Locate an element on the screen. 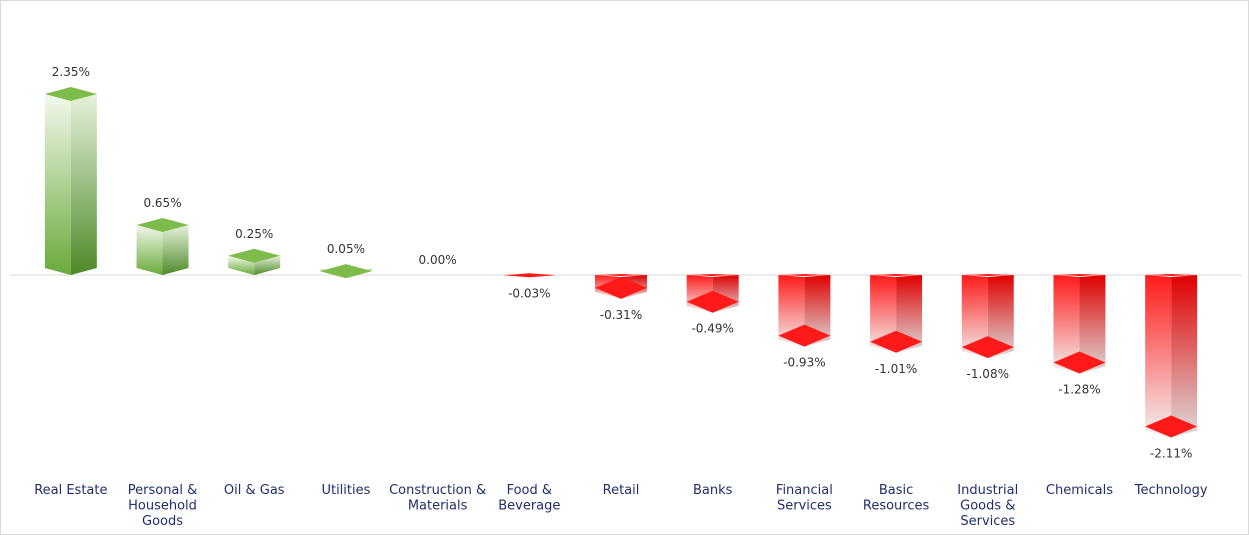 This screenshot has height=535, width=1249. data-label: 0.65% is located at coordinates (162, 203).